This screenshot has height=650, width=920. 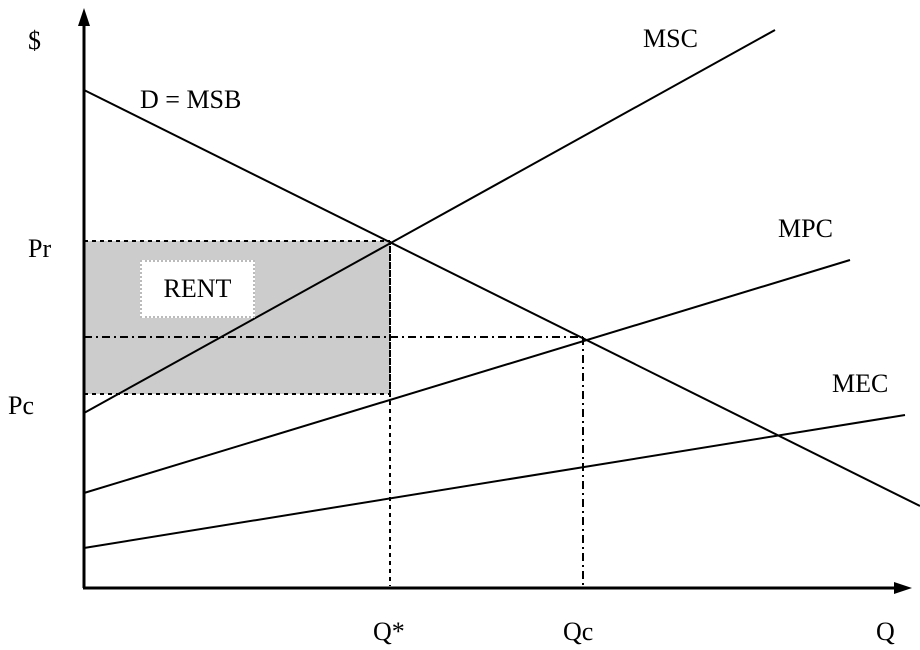 I want to click on x-axis-arrowhead, so click(x=903, y=588).